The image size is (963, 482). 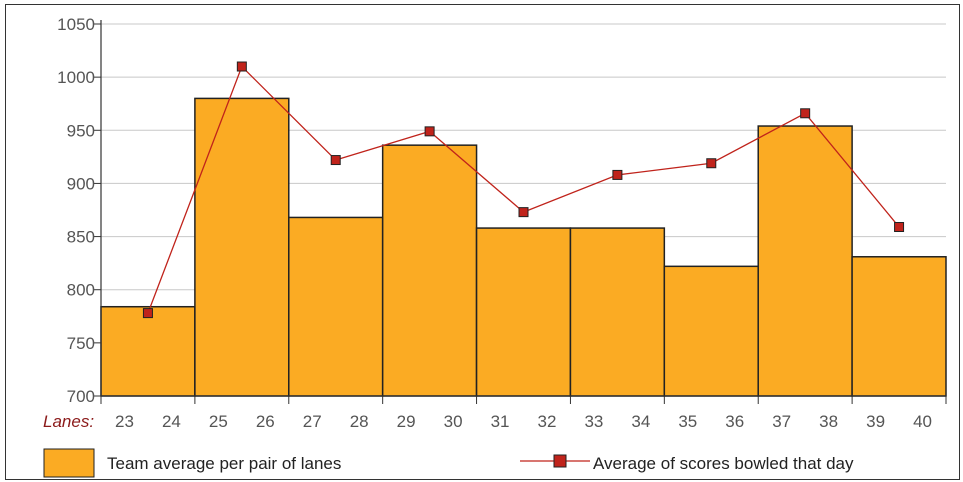 I want to click on x-tick-label: 28, so click(x=359, y=421).